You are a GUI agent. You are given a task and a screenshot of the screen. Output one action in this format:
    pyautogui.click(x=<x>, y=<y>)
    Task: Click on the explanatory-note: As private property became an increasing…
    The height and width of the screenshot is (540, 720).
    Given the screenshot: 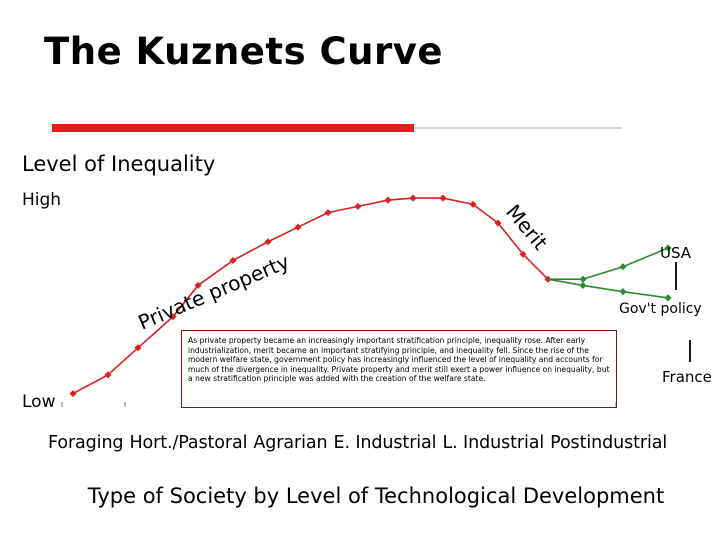 What is the action you would take?
    pyautogui.click(x=399, y=369)
    